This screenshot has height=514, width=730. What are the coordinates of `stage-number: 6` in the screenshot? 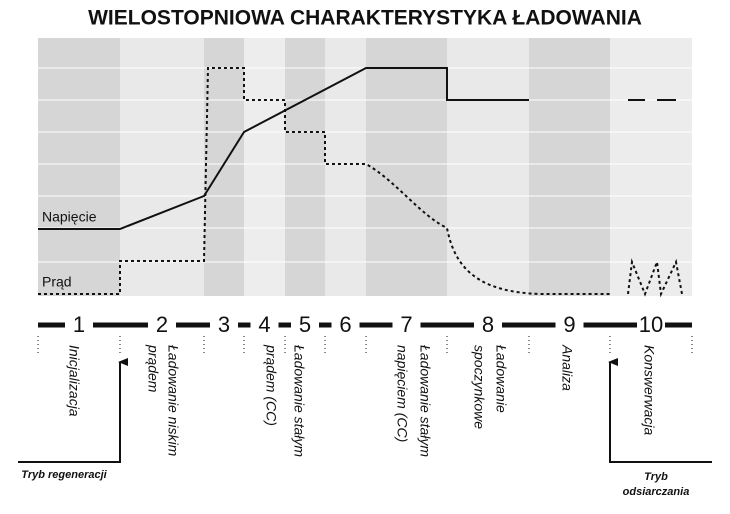 It's located at (345, 324).